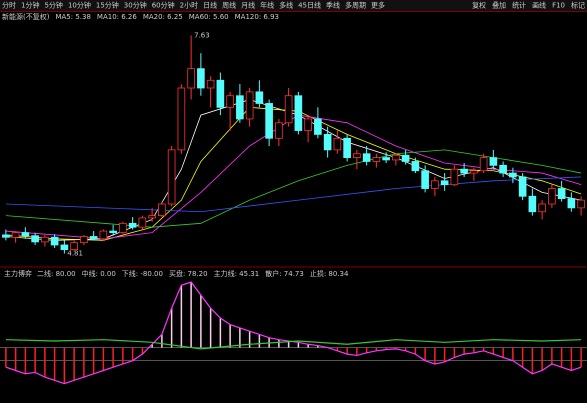 The image size is (587, 403). I want to click on toolbar-tab: 45日线, so click(309, 5).